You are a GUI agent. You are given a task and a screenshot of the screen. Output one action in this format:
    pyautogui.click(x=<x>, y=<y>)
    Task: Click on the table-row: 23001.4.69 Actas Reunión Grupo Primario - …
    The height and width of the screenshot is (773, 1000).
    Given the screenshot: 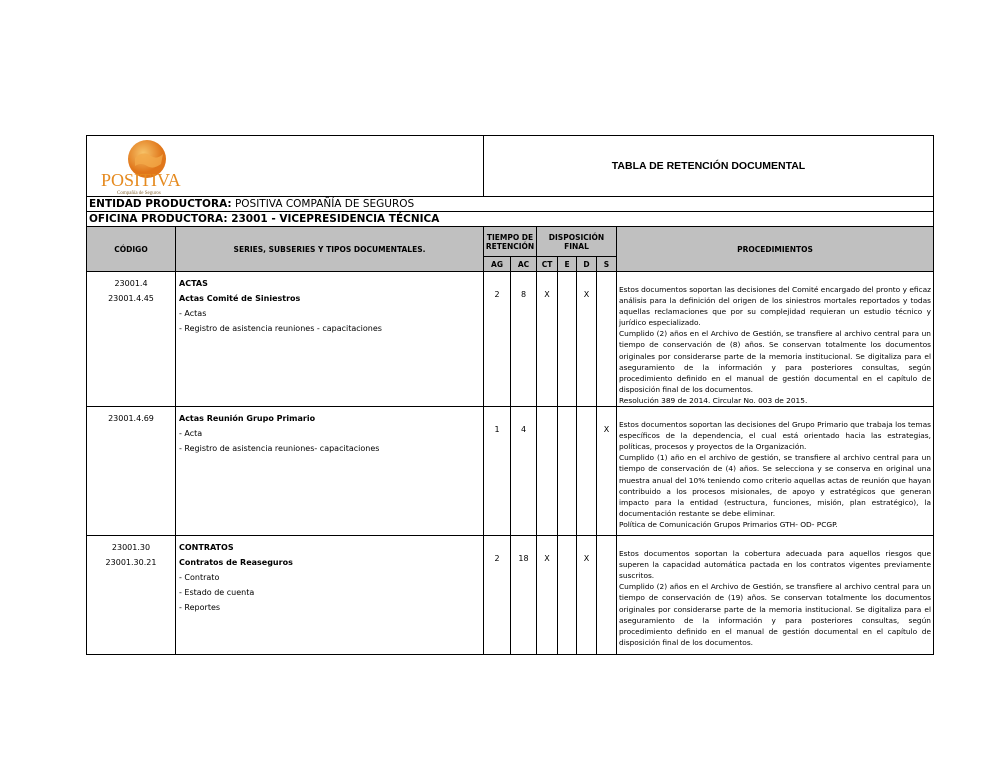 What is the action you would take?
    pyautogui.click(x=510, y=471)
    